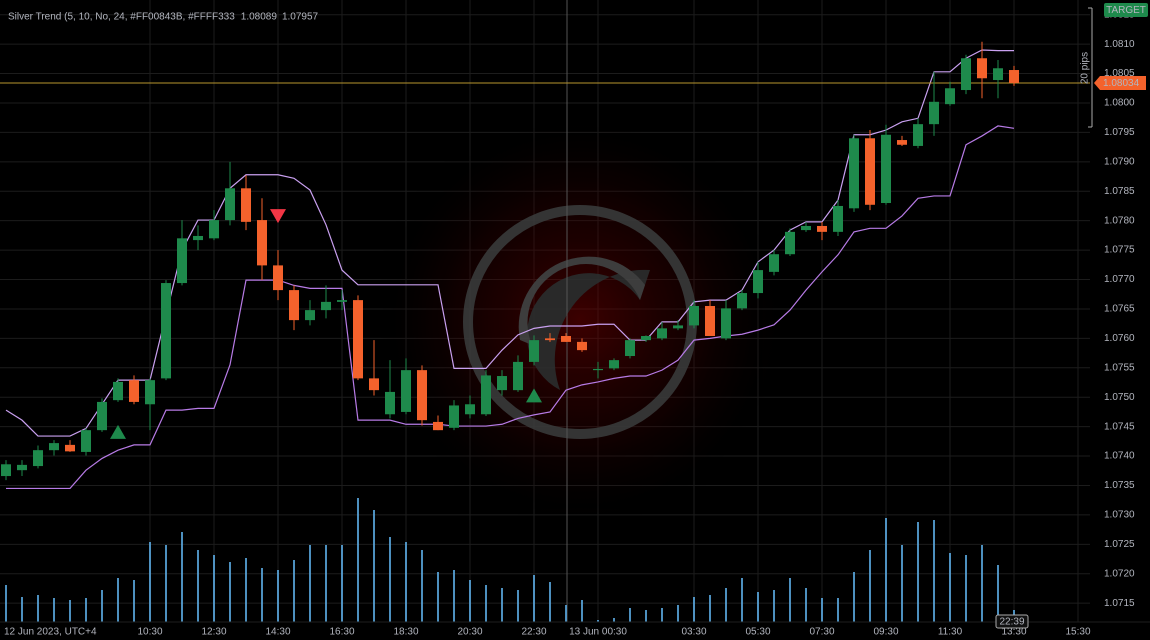 This screenshot has height=640, width=1150. Describe the element at coordinates (341, 632) in the screenshot. I see `x-tick-label: 16:30` at that location.